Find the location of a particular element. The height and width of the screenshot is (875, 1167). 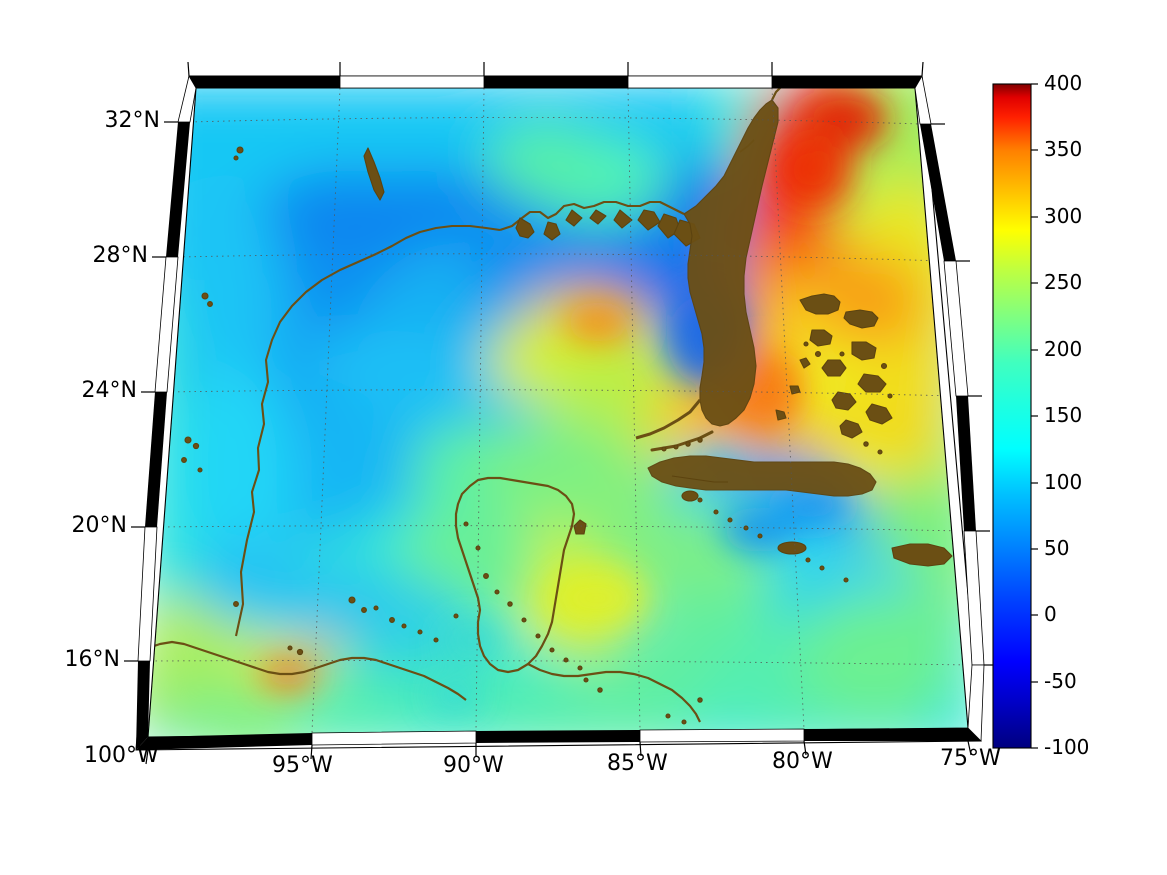

colorbar-label-350: 350 is located at coordinates (1063, 149).